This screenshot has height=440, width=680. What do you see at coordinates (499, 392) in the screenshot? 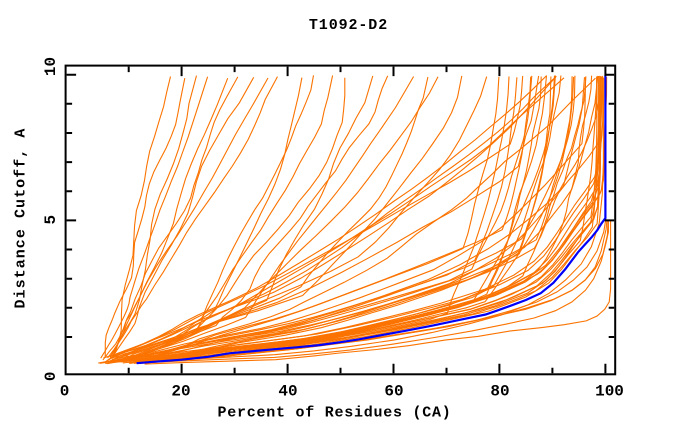
I see `svg-text: 80` at bounding box center [499, 392].